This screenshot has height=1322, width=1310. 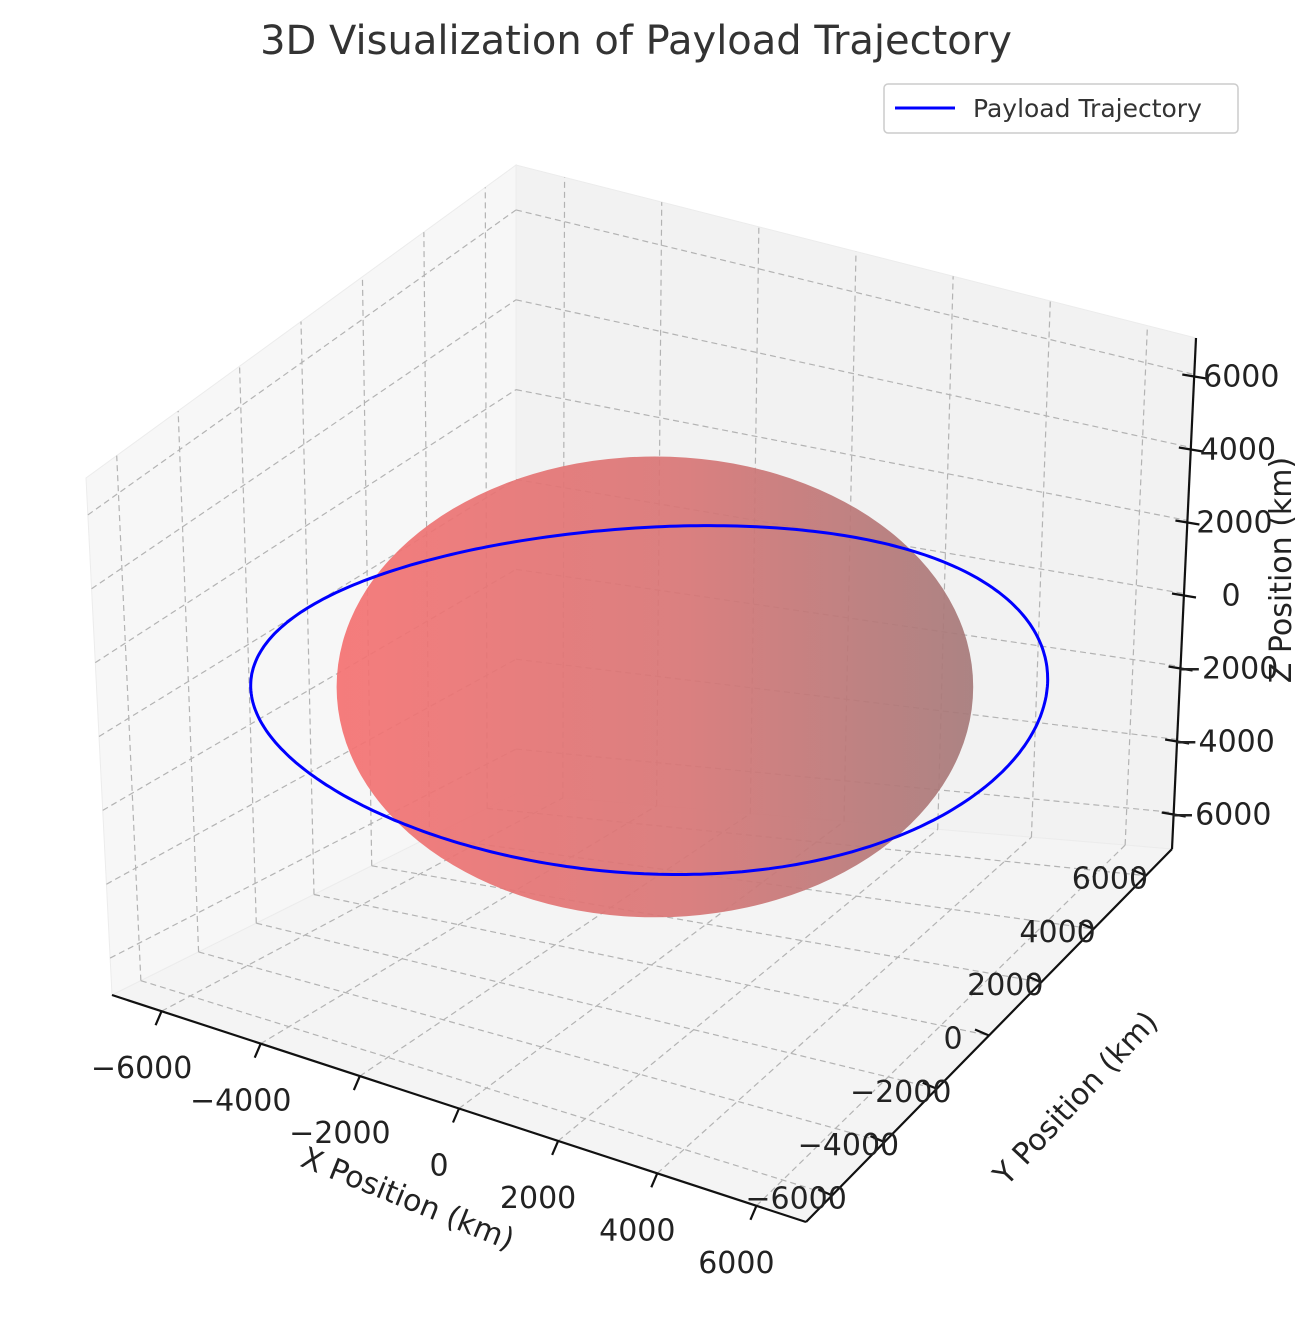 What do you see at coordinates (1238, 450) in the screenshot?
I see `z-tick-label: 4000` at bounding box center [1238, 450].